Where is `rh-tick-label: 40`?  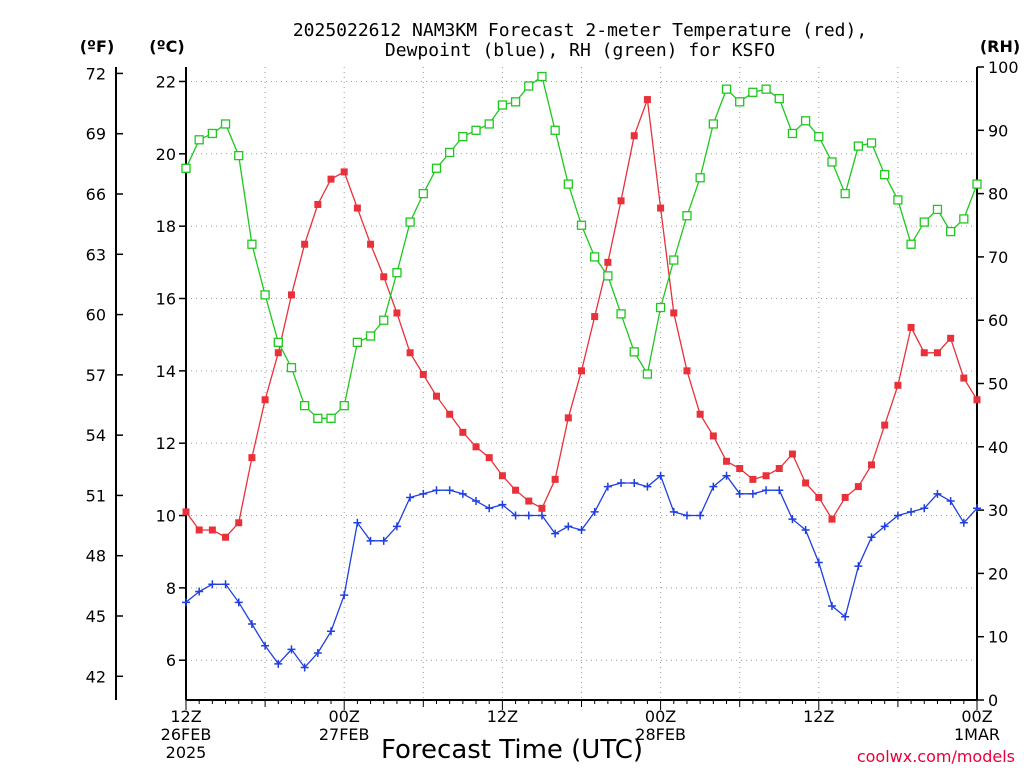
rh-tick-label: 40 is located at coordinates (998, 447).